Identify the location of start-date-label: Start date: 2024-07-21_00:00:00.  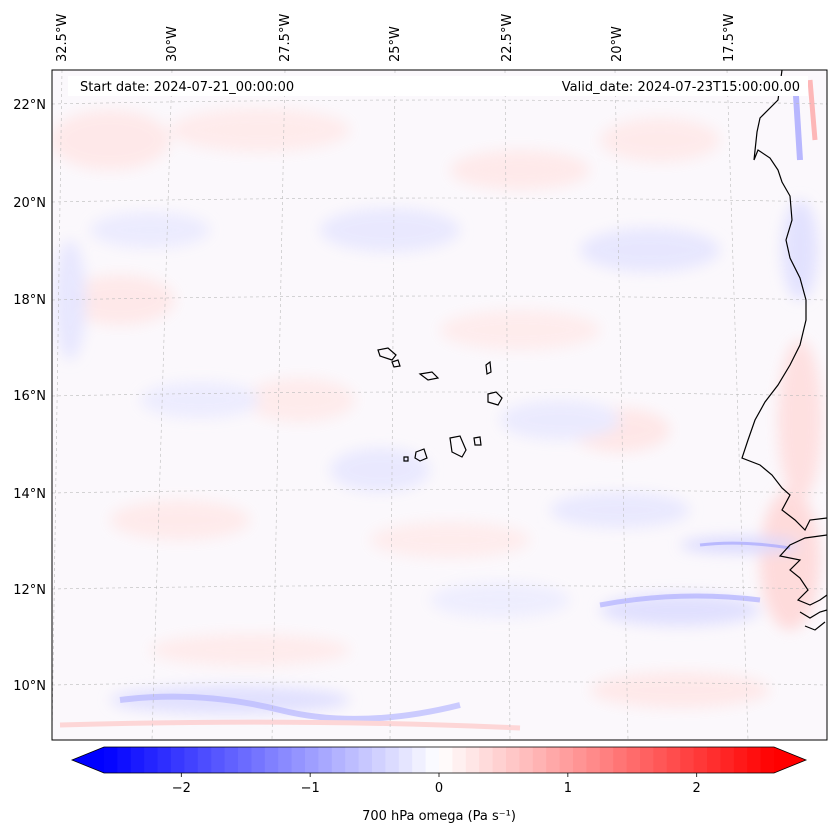
(187, 87).